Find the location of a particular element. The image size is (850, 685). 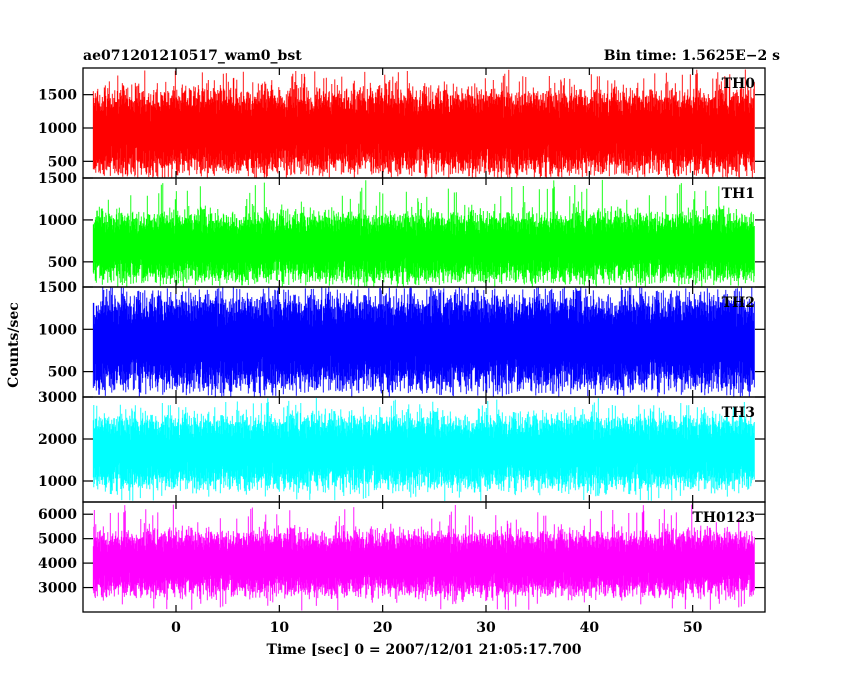

trace-th3 is located at coordinates (423, 449).